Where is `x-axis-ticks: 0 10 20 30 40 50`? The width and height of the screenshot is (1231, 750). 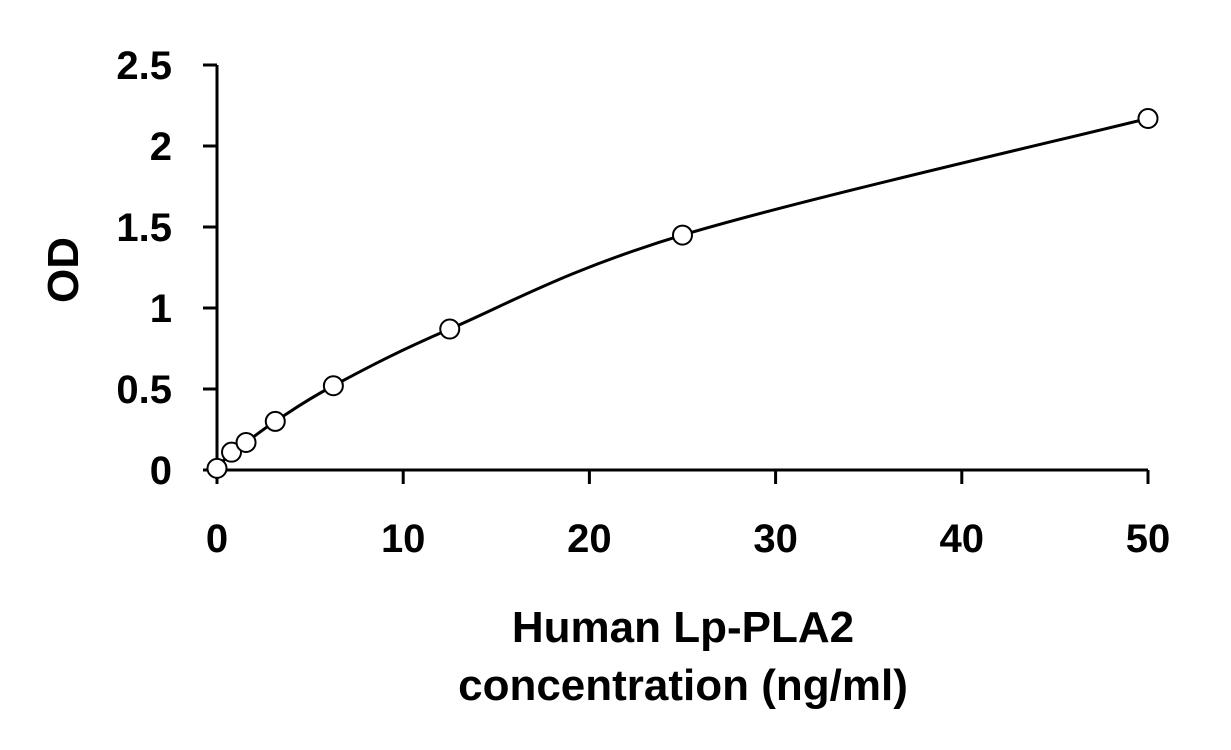 x-axis-ticks: 0 10 20 30 40 50 is located at coordinates (688, 515).